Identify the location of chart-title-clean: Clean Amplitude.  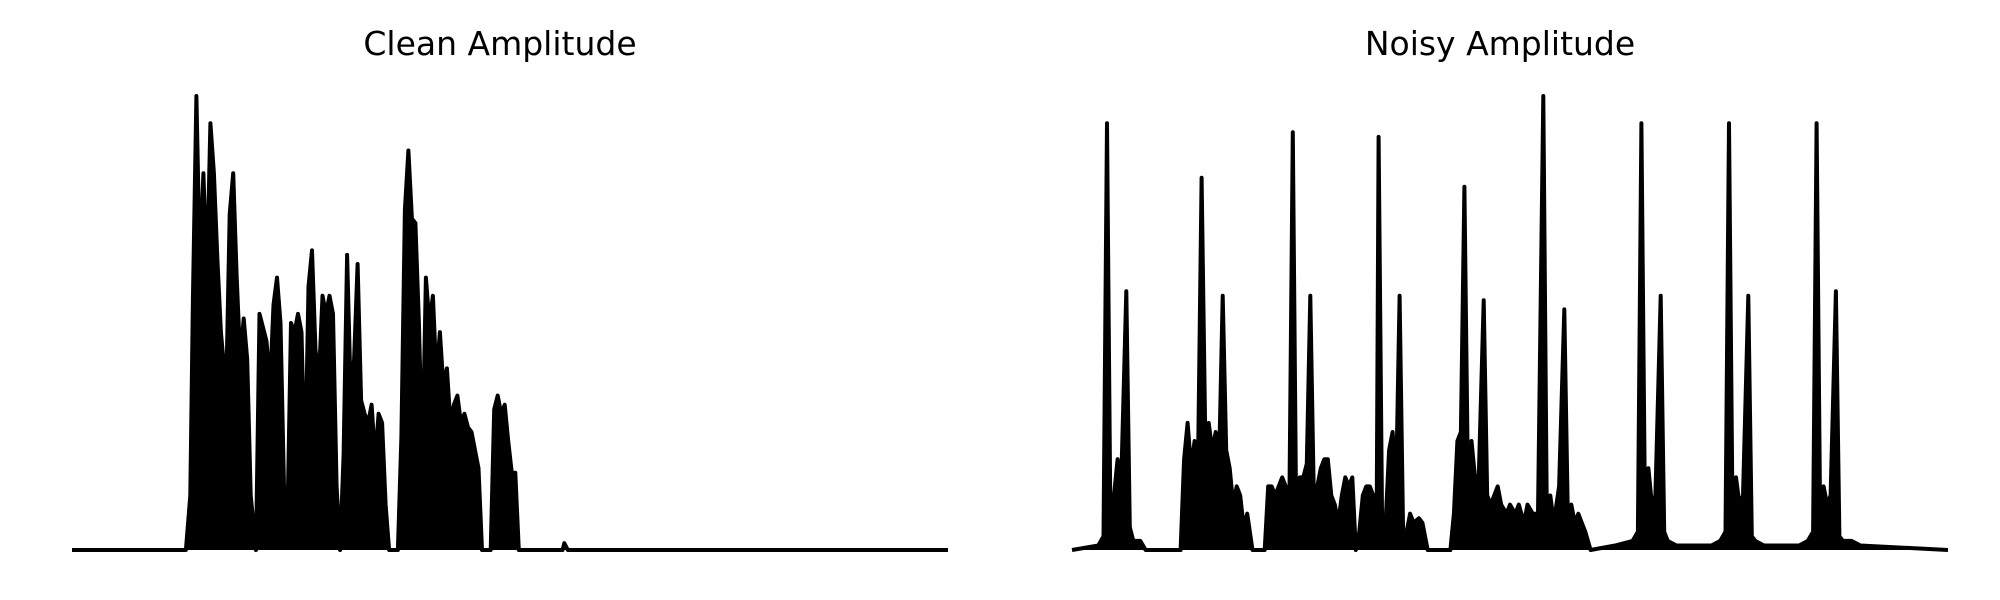
(500, 43).